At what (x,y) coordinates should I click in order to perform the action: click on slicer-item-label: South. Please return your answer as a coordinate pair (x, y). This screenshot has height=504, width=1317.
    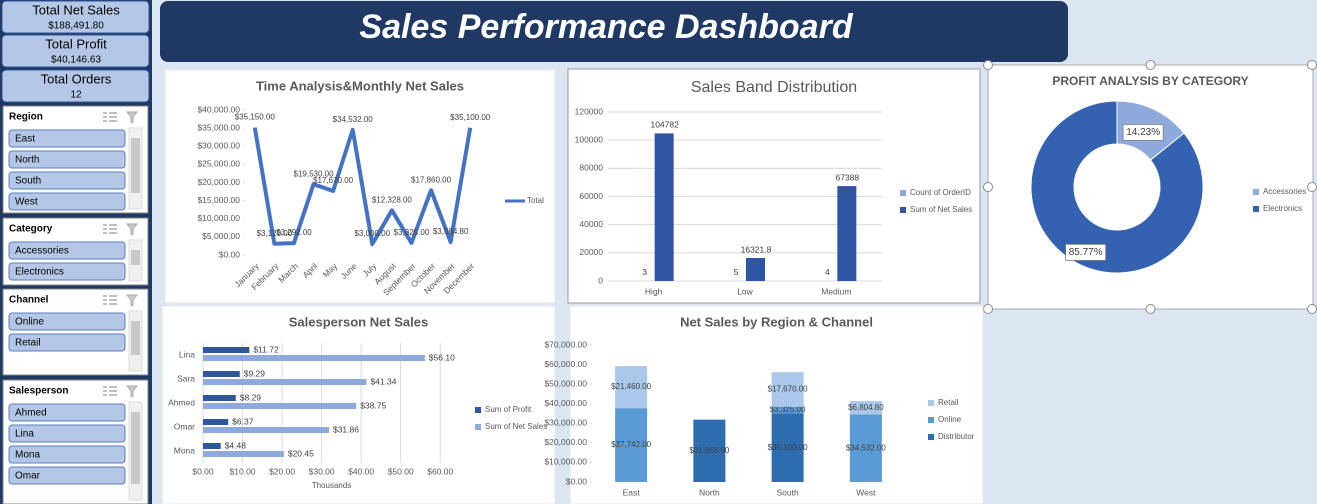
    Looking at the image, I should click on (28, 181).